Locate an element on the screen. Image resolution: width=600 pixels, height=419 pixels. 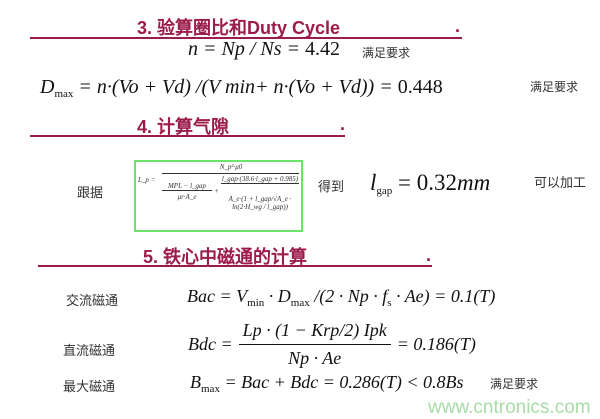
result-label: 得到 is located at coordinates (331, 187).